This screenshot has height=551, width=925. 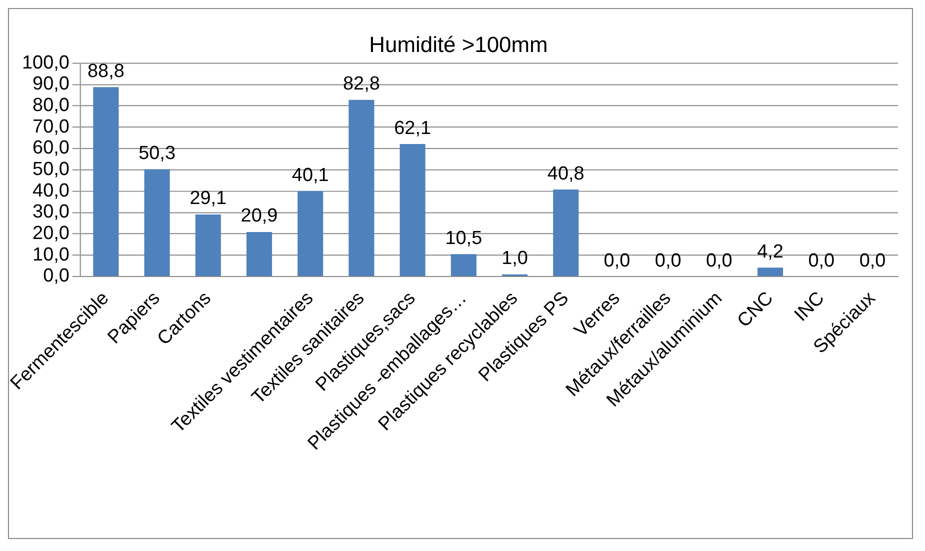 I want to click on y-tick-label: 30,0, so click(x=51, y=212).